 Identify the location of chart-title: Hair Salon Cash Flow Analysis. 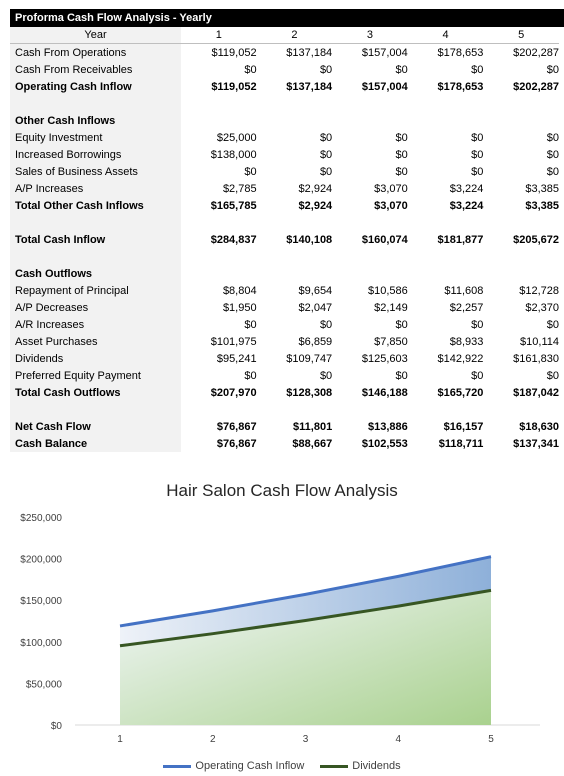
(282, 490).